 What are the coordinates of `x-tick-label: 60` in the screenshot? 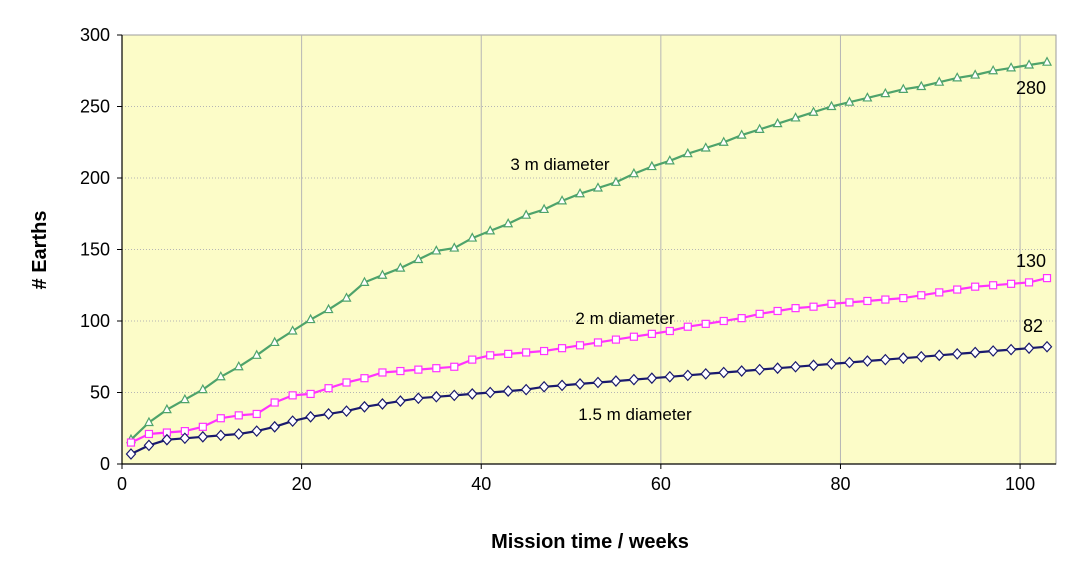 It's located at (661, 484).